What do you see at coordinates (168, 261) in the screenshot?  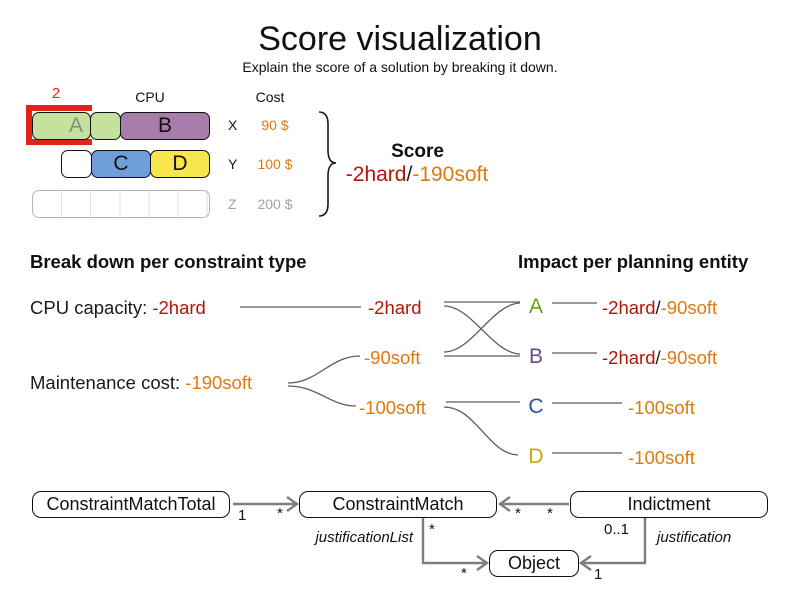 I see `breakdown-heading: Break down per constraint type` at bounding box center [168, 261].